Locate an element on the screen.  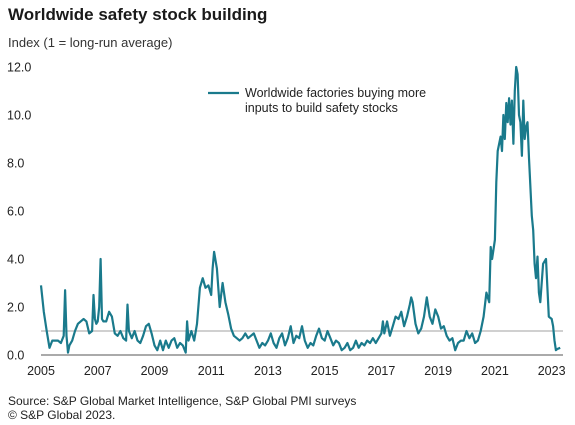
y-axis-label: Index (1 = long-run average) is located at coordinates (90, 42).